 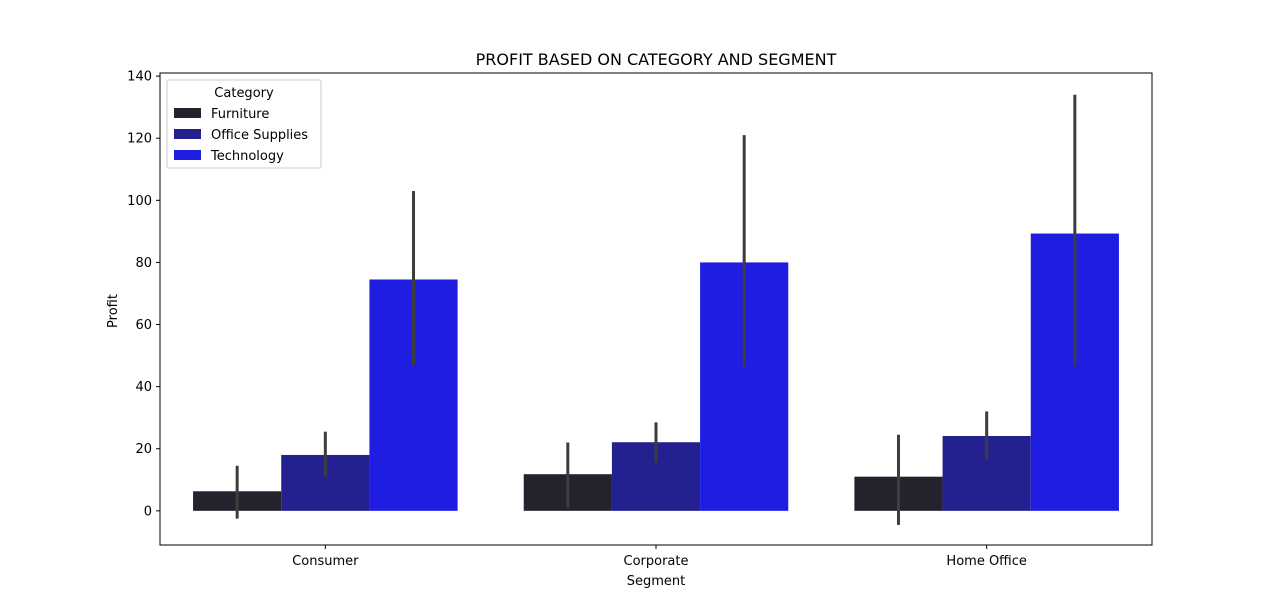 I want to click on chart-title: PROFIT BASED ON CATEGORY AND SEGMENT, so click(x=656, y=59).